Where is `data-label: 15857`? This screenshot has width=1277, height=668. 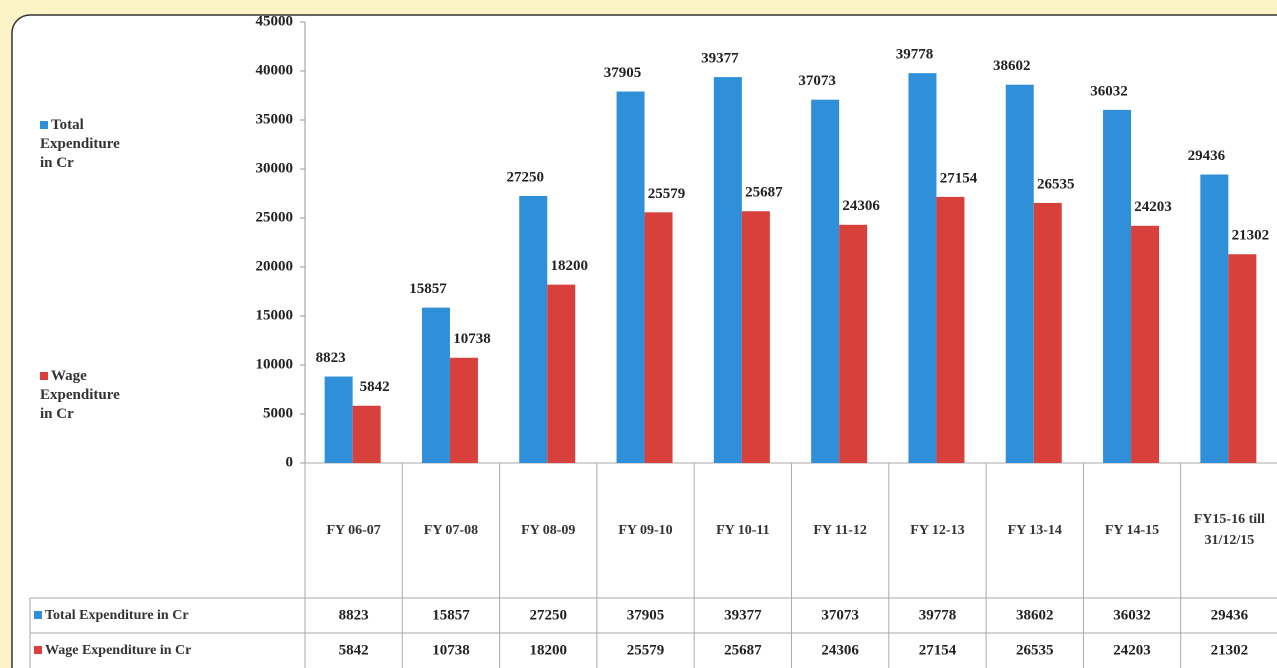 data-label: 15857 is located at coordinates (428, 289).